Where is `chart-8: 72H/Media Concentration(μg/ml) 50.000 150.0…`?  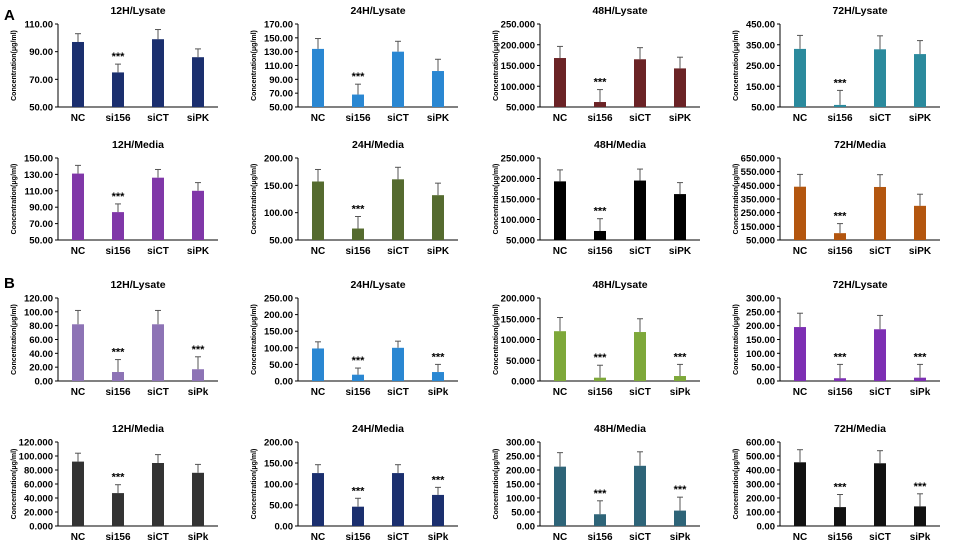
chart-8: 72H/Media Concentration(μg/ml) 50.000 150.0… is located at coordinates (836, 198).